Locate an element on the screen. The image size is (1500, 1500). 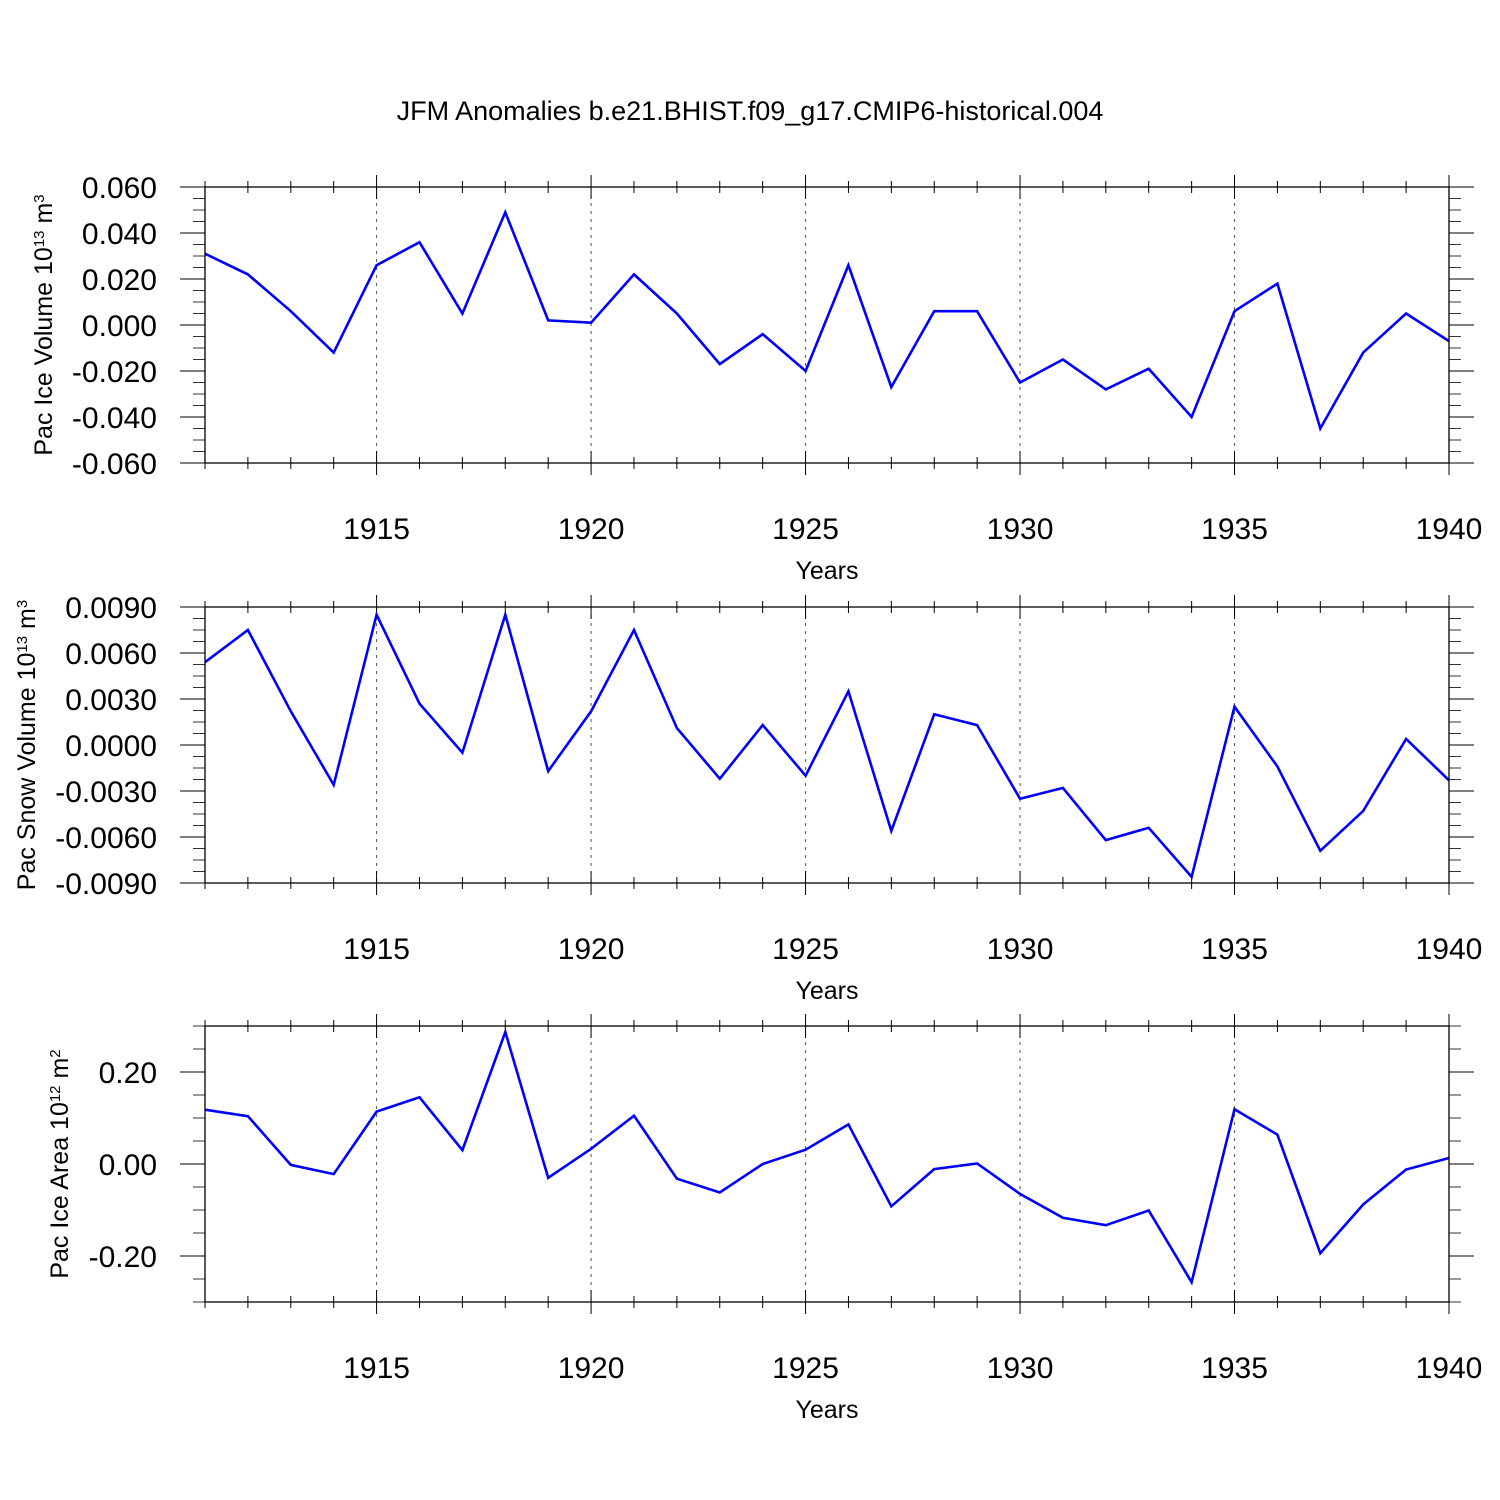
y-tick-label: 0.0090 is located at coordinates (111, 608).